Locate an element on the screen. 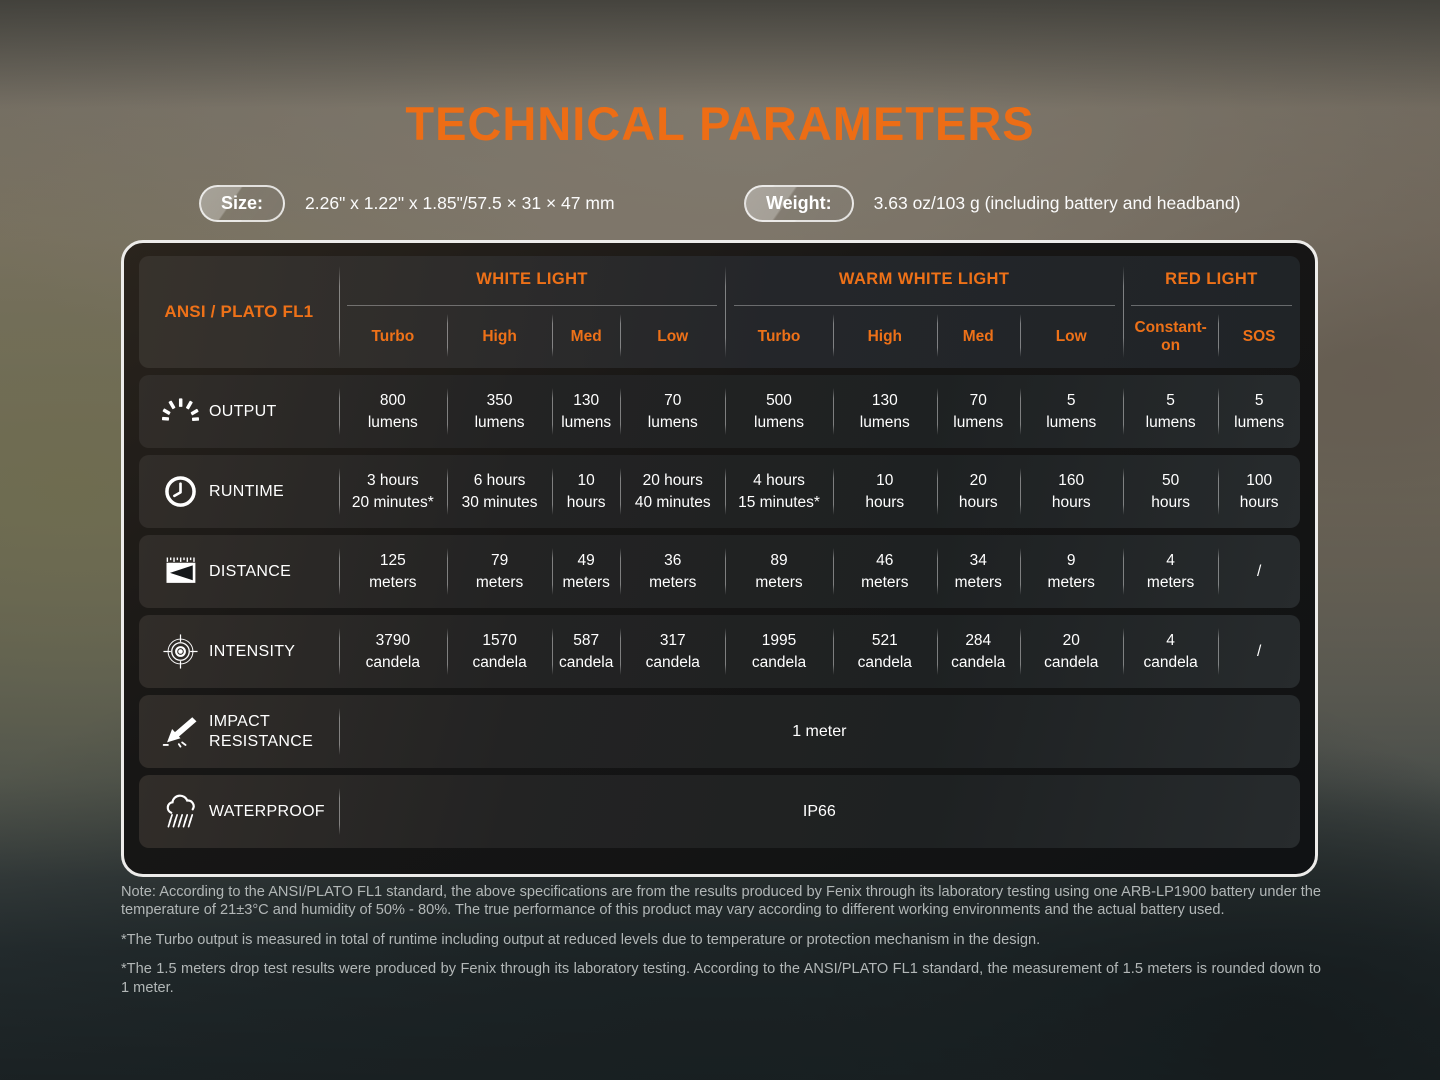 The width and height of the screenshot is (1440, 1080). impact-icon is located at coordinates (180, 732).